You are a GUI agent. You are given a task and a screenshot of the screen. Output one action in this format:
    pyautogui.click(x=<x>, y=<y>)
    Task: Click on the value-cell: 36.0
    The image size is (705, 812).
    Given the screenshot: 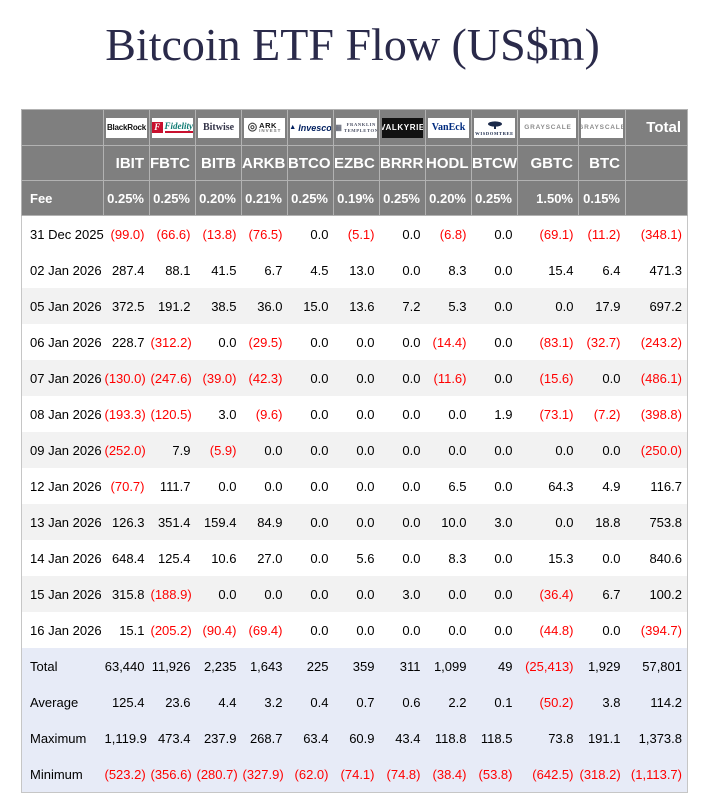 What is the action you would take?
    pyautogui.click(x=264, y=306)
    